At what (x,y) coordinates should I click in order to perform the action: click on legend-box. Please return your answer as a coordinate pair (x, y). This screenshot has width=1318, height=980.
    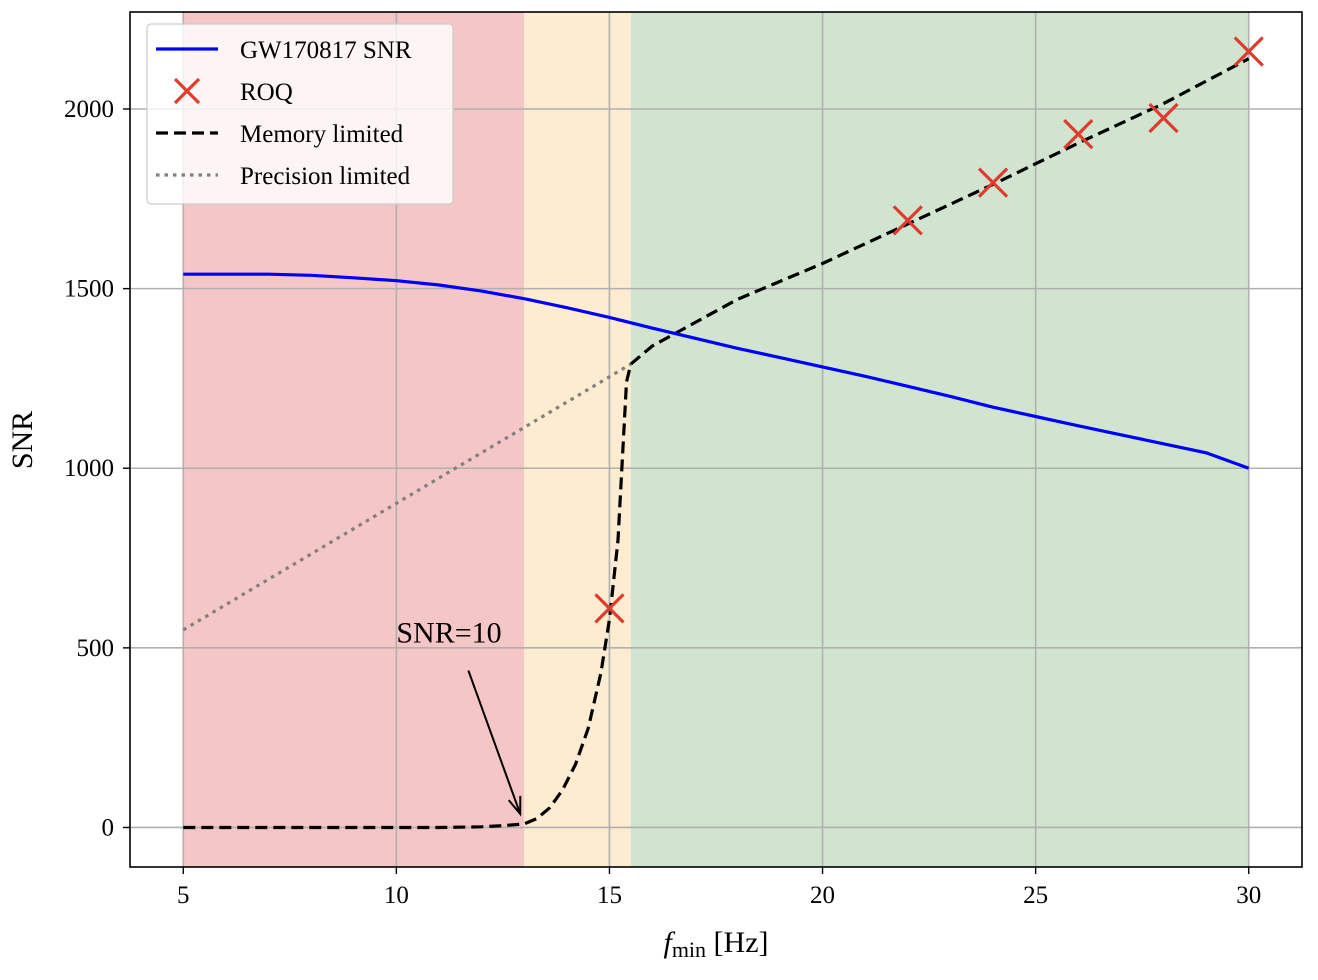
    Looking at the image, I should click on (300, 114).